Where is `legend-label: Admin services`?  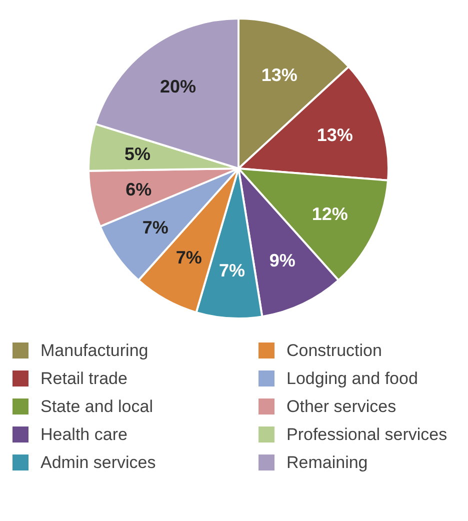
legend-label: Admin services is located at coordinates (98, 462).